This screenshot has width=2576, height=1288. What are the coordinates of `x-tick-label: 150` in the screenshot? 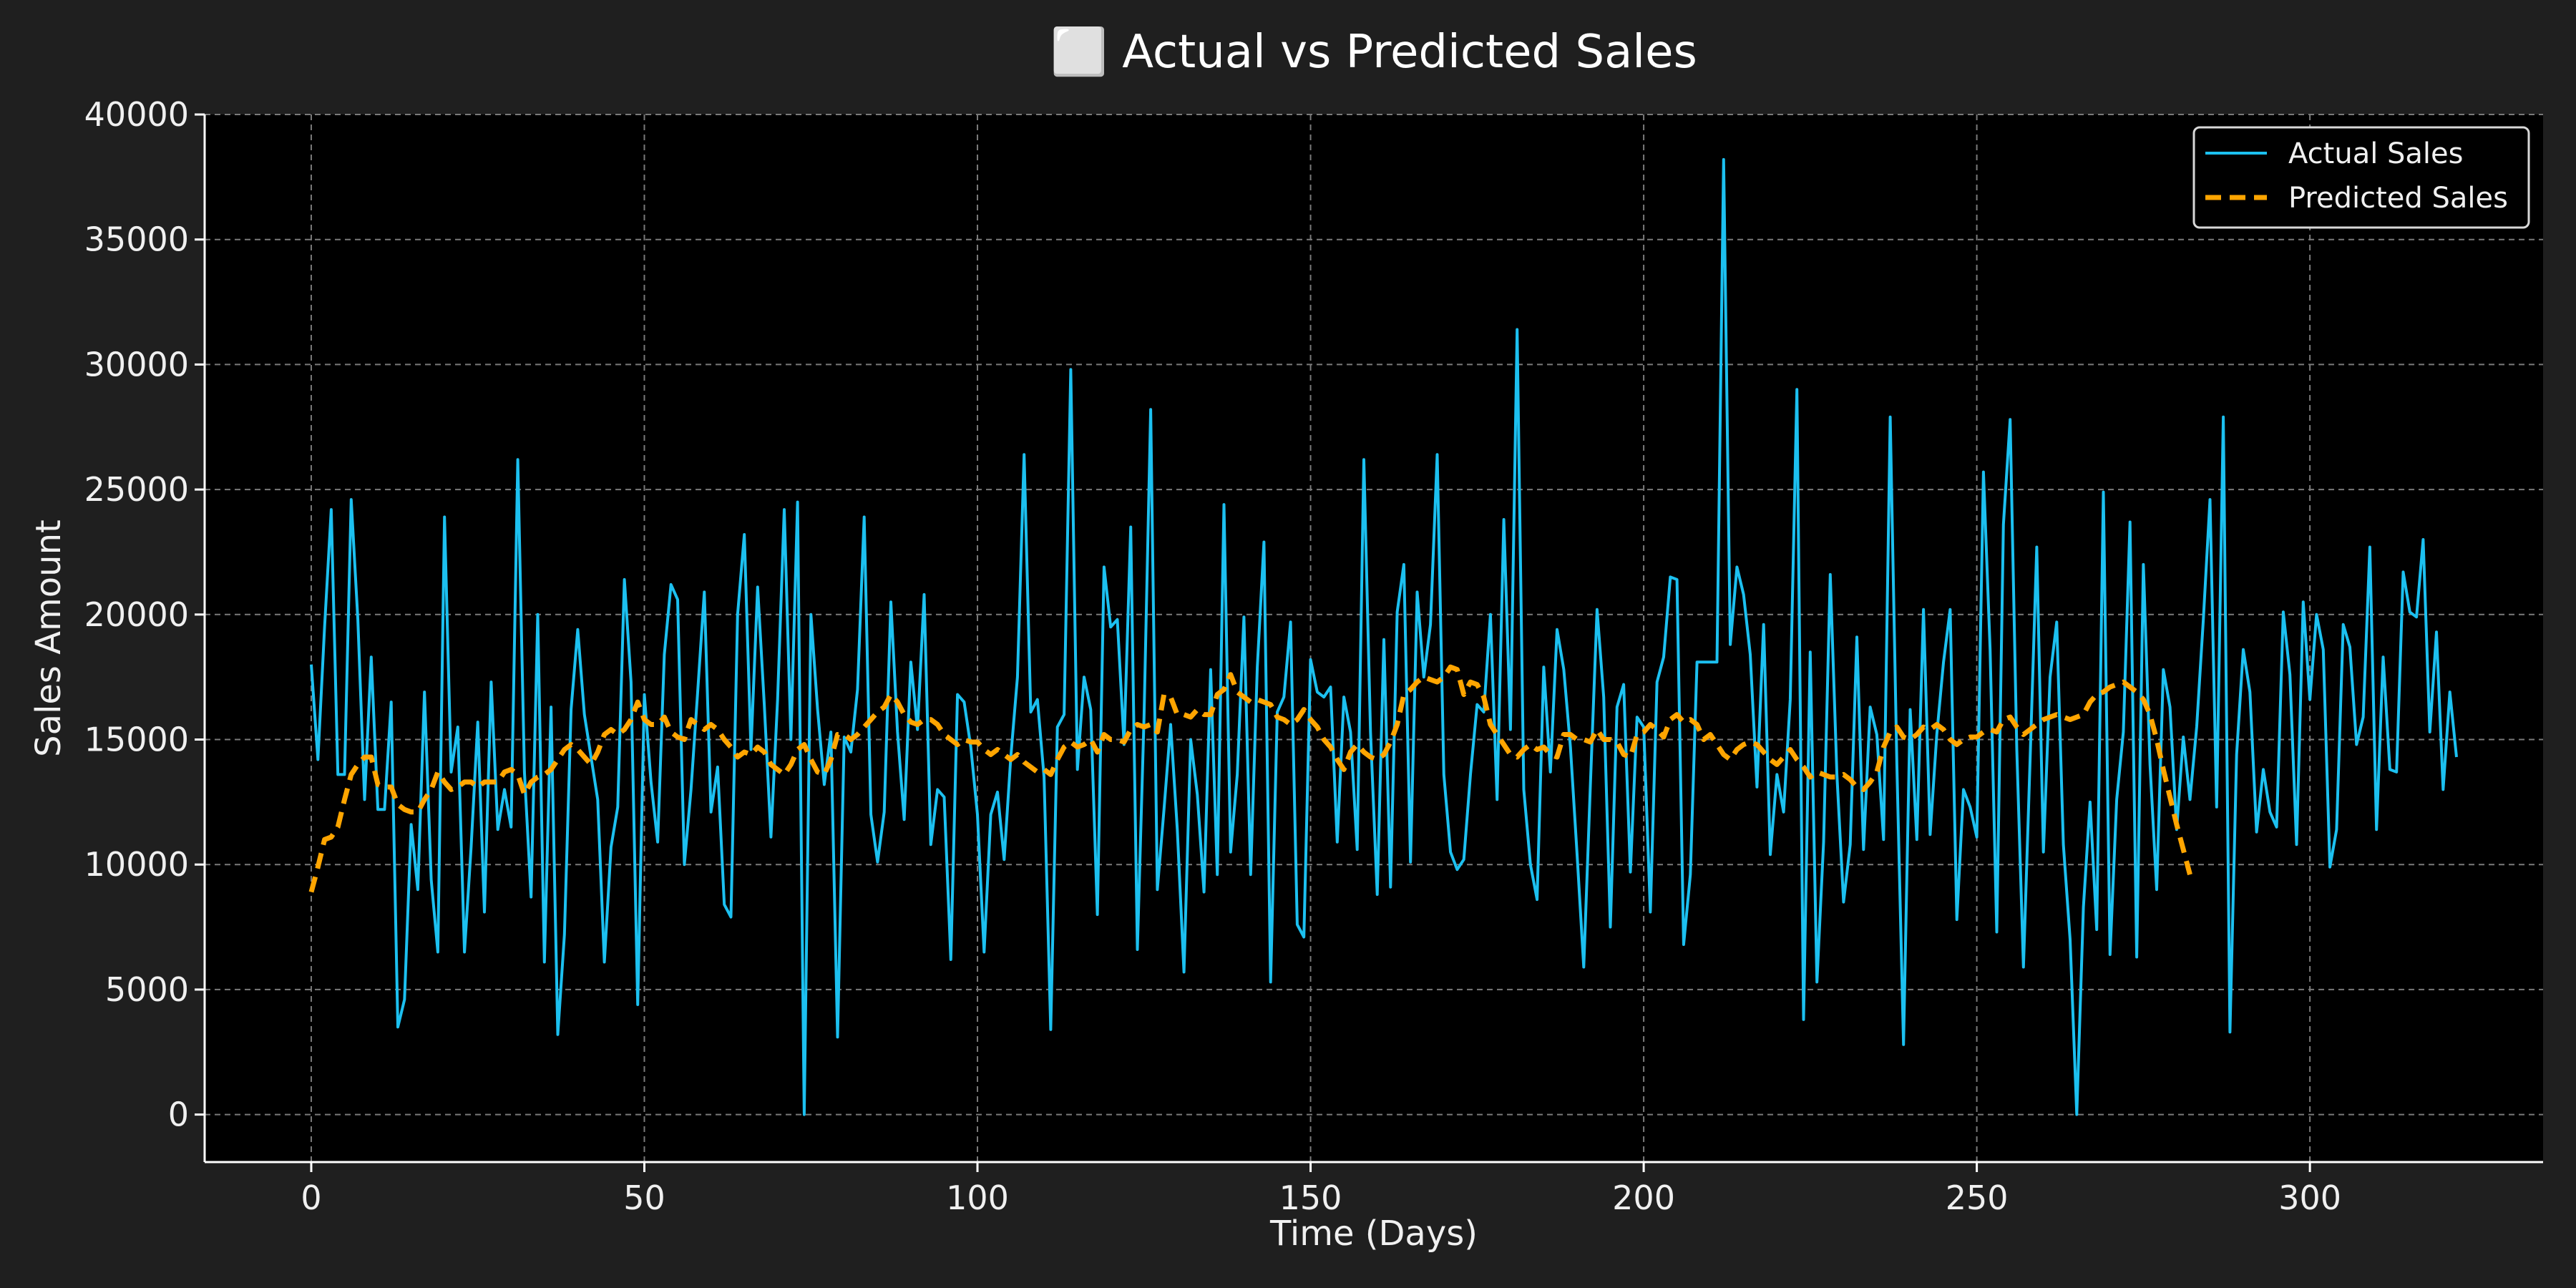 It's located at (1310, 1198).